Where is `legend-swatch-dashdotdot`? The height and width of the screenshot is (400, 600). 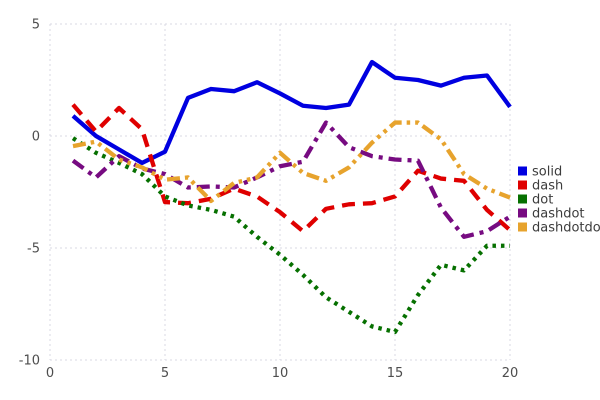
legend-swatch-dashdotdot is located at coordinates (522, 227).